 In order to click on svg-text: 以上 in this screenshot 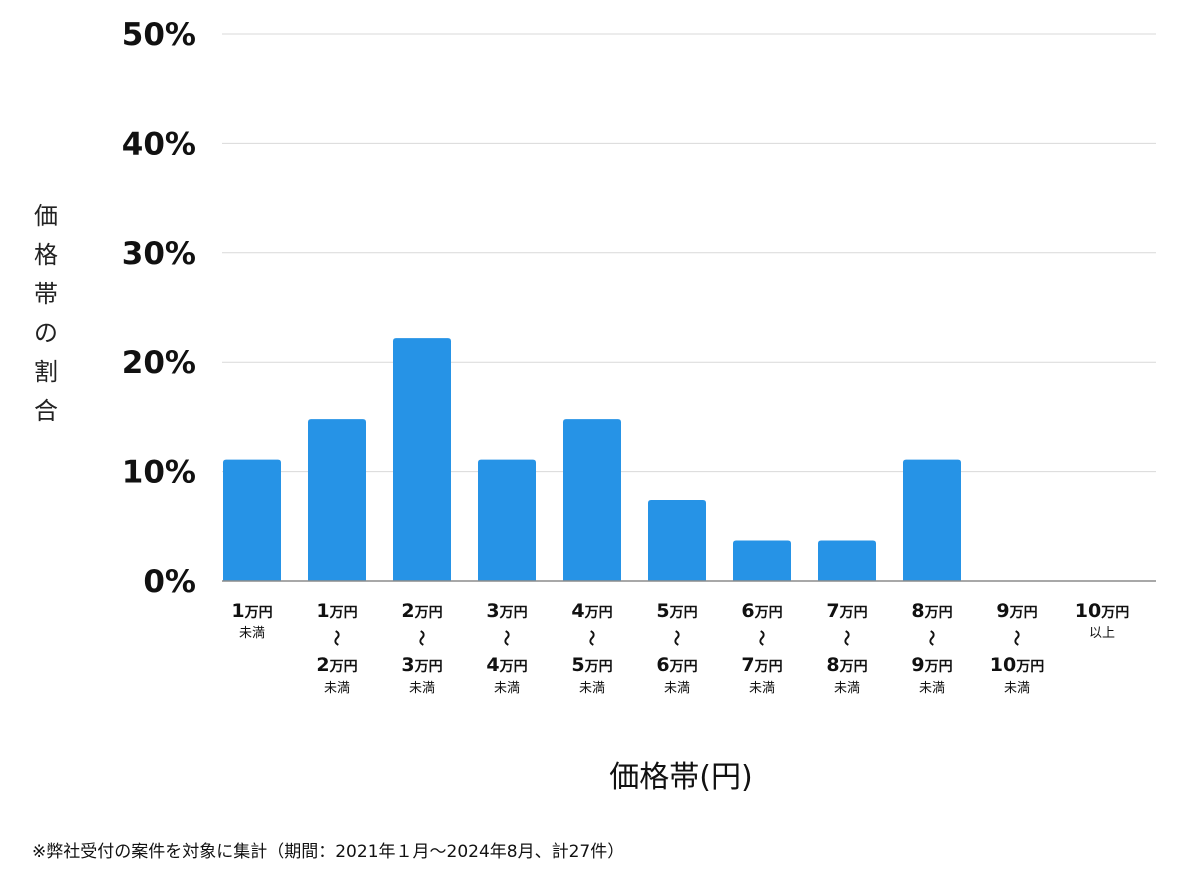, I will do `click(1102, 633)`.